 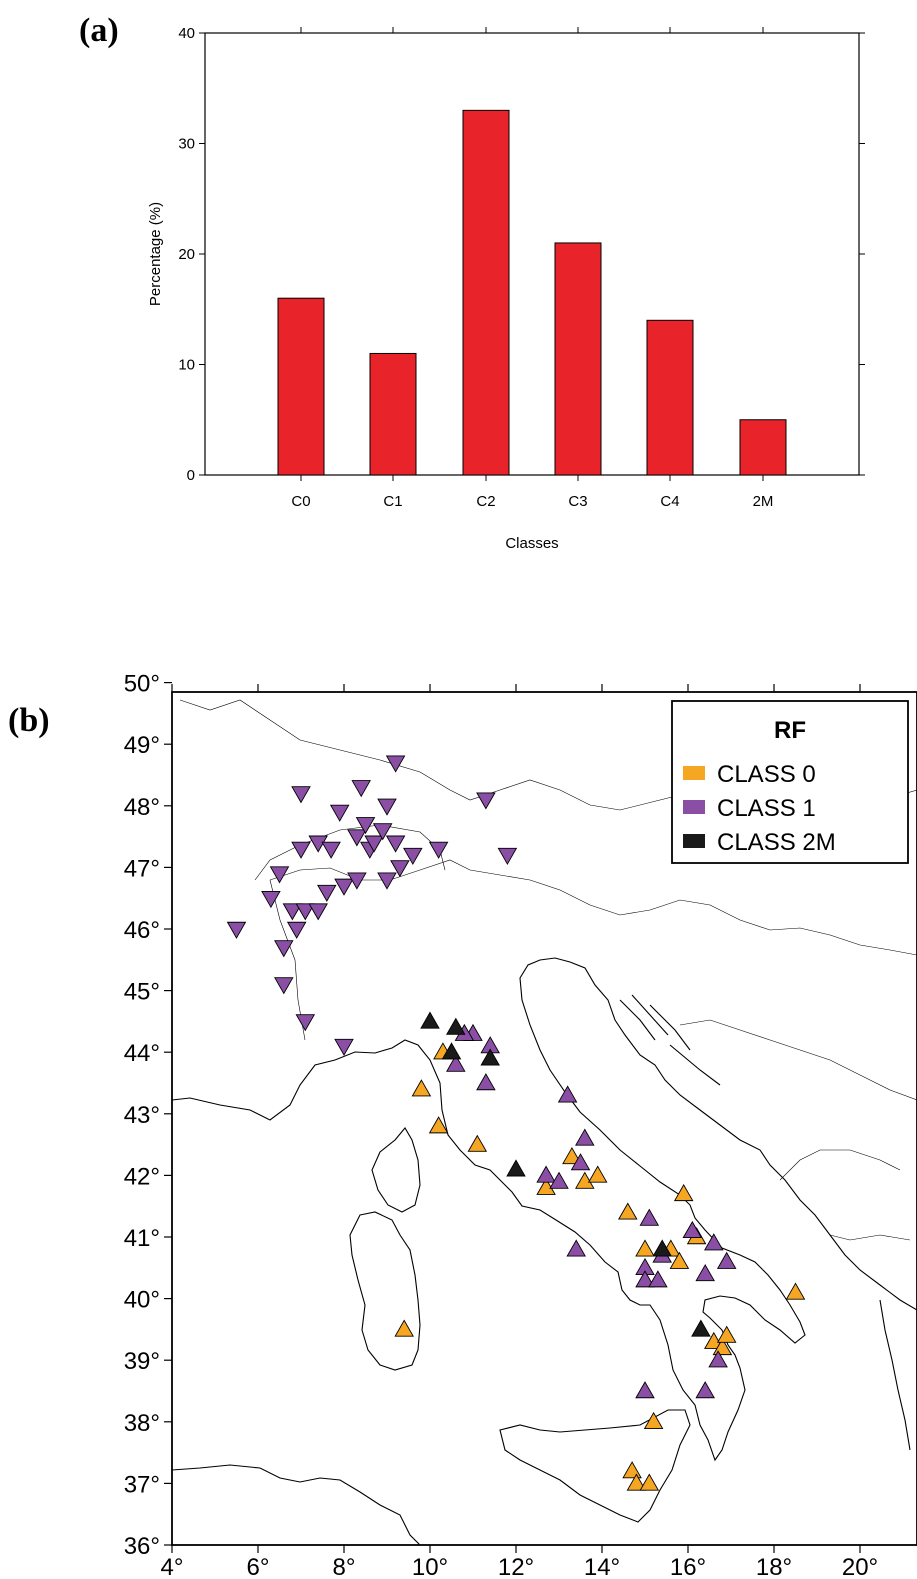 I want to click on corsica-coast, so click(x=396, y=1170).